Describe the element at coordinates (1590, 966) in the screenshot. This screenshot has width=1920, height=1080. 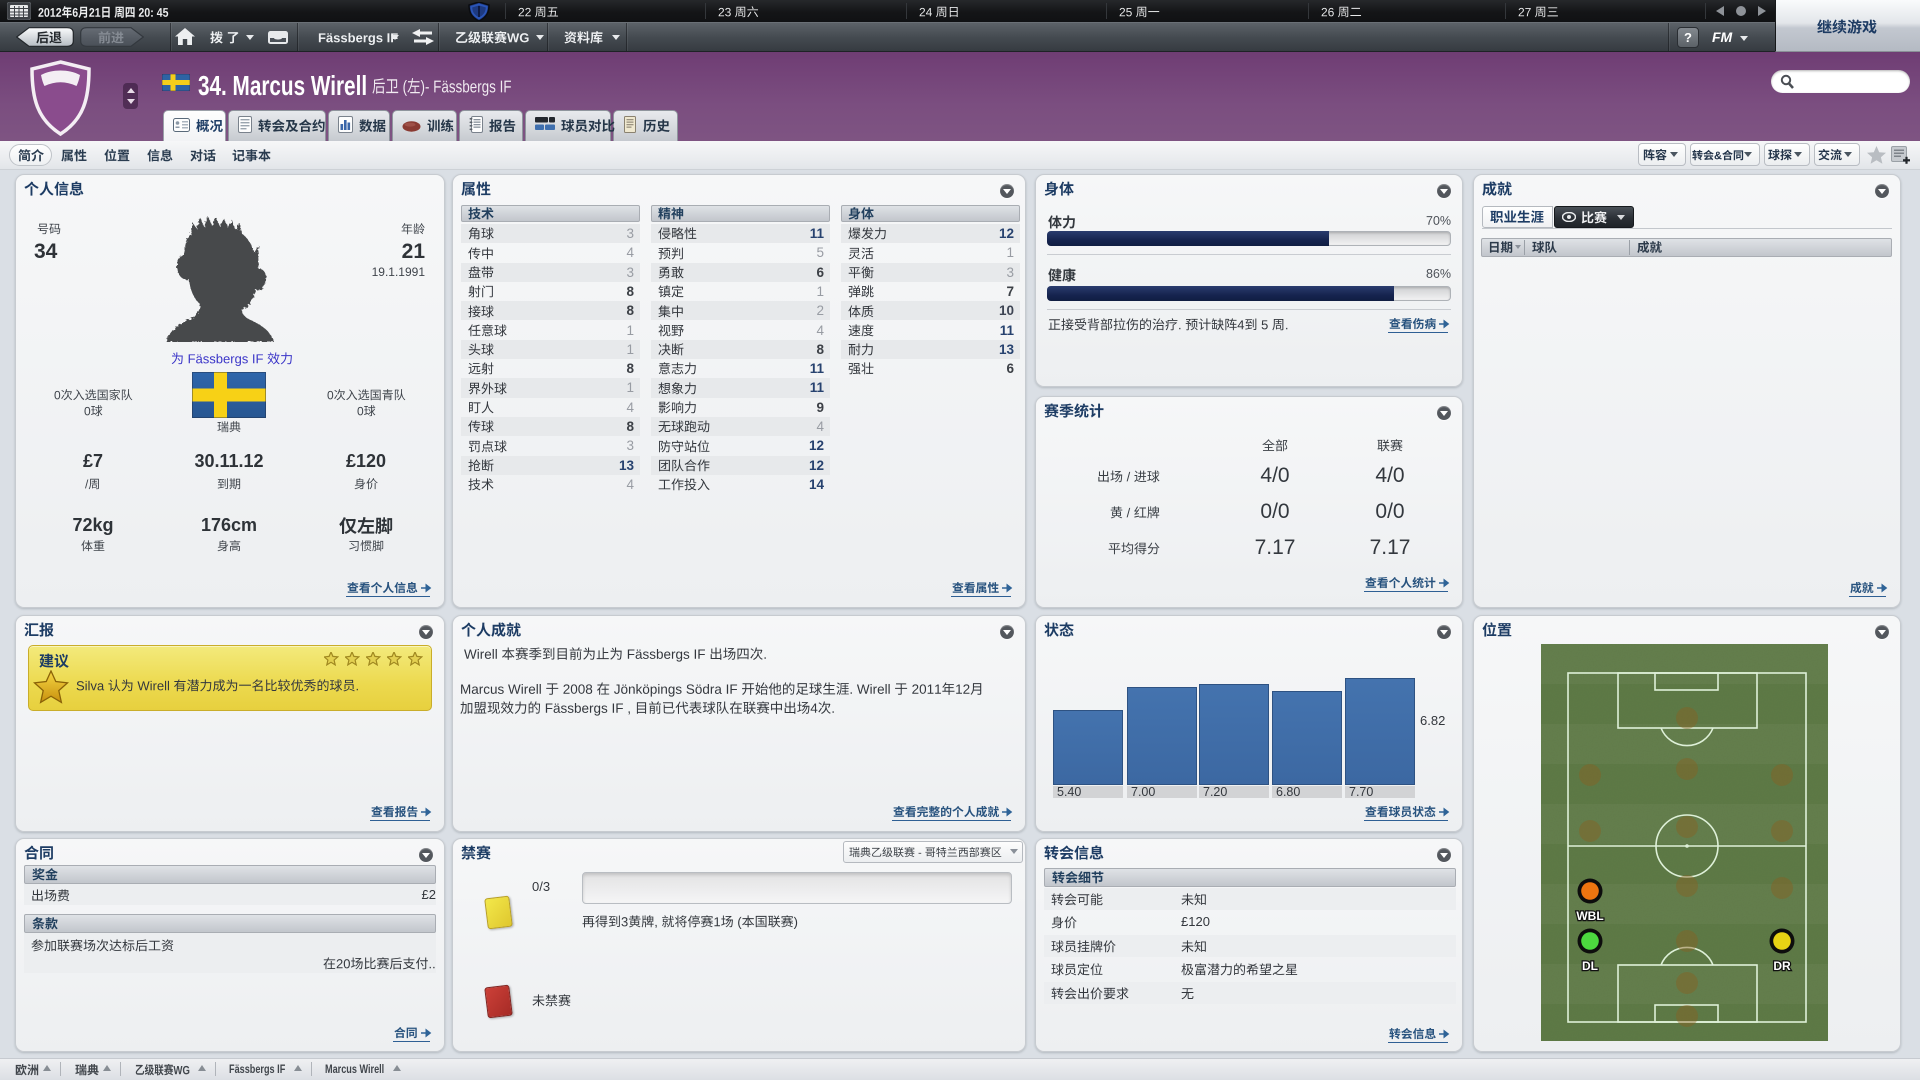
I see `svg-text: DL` at that location.